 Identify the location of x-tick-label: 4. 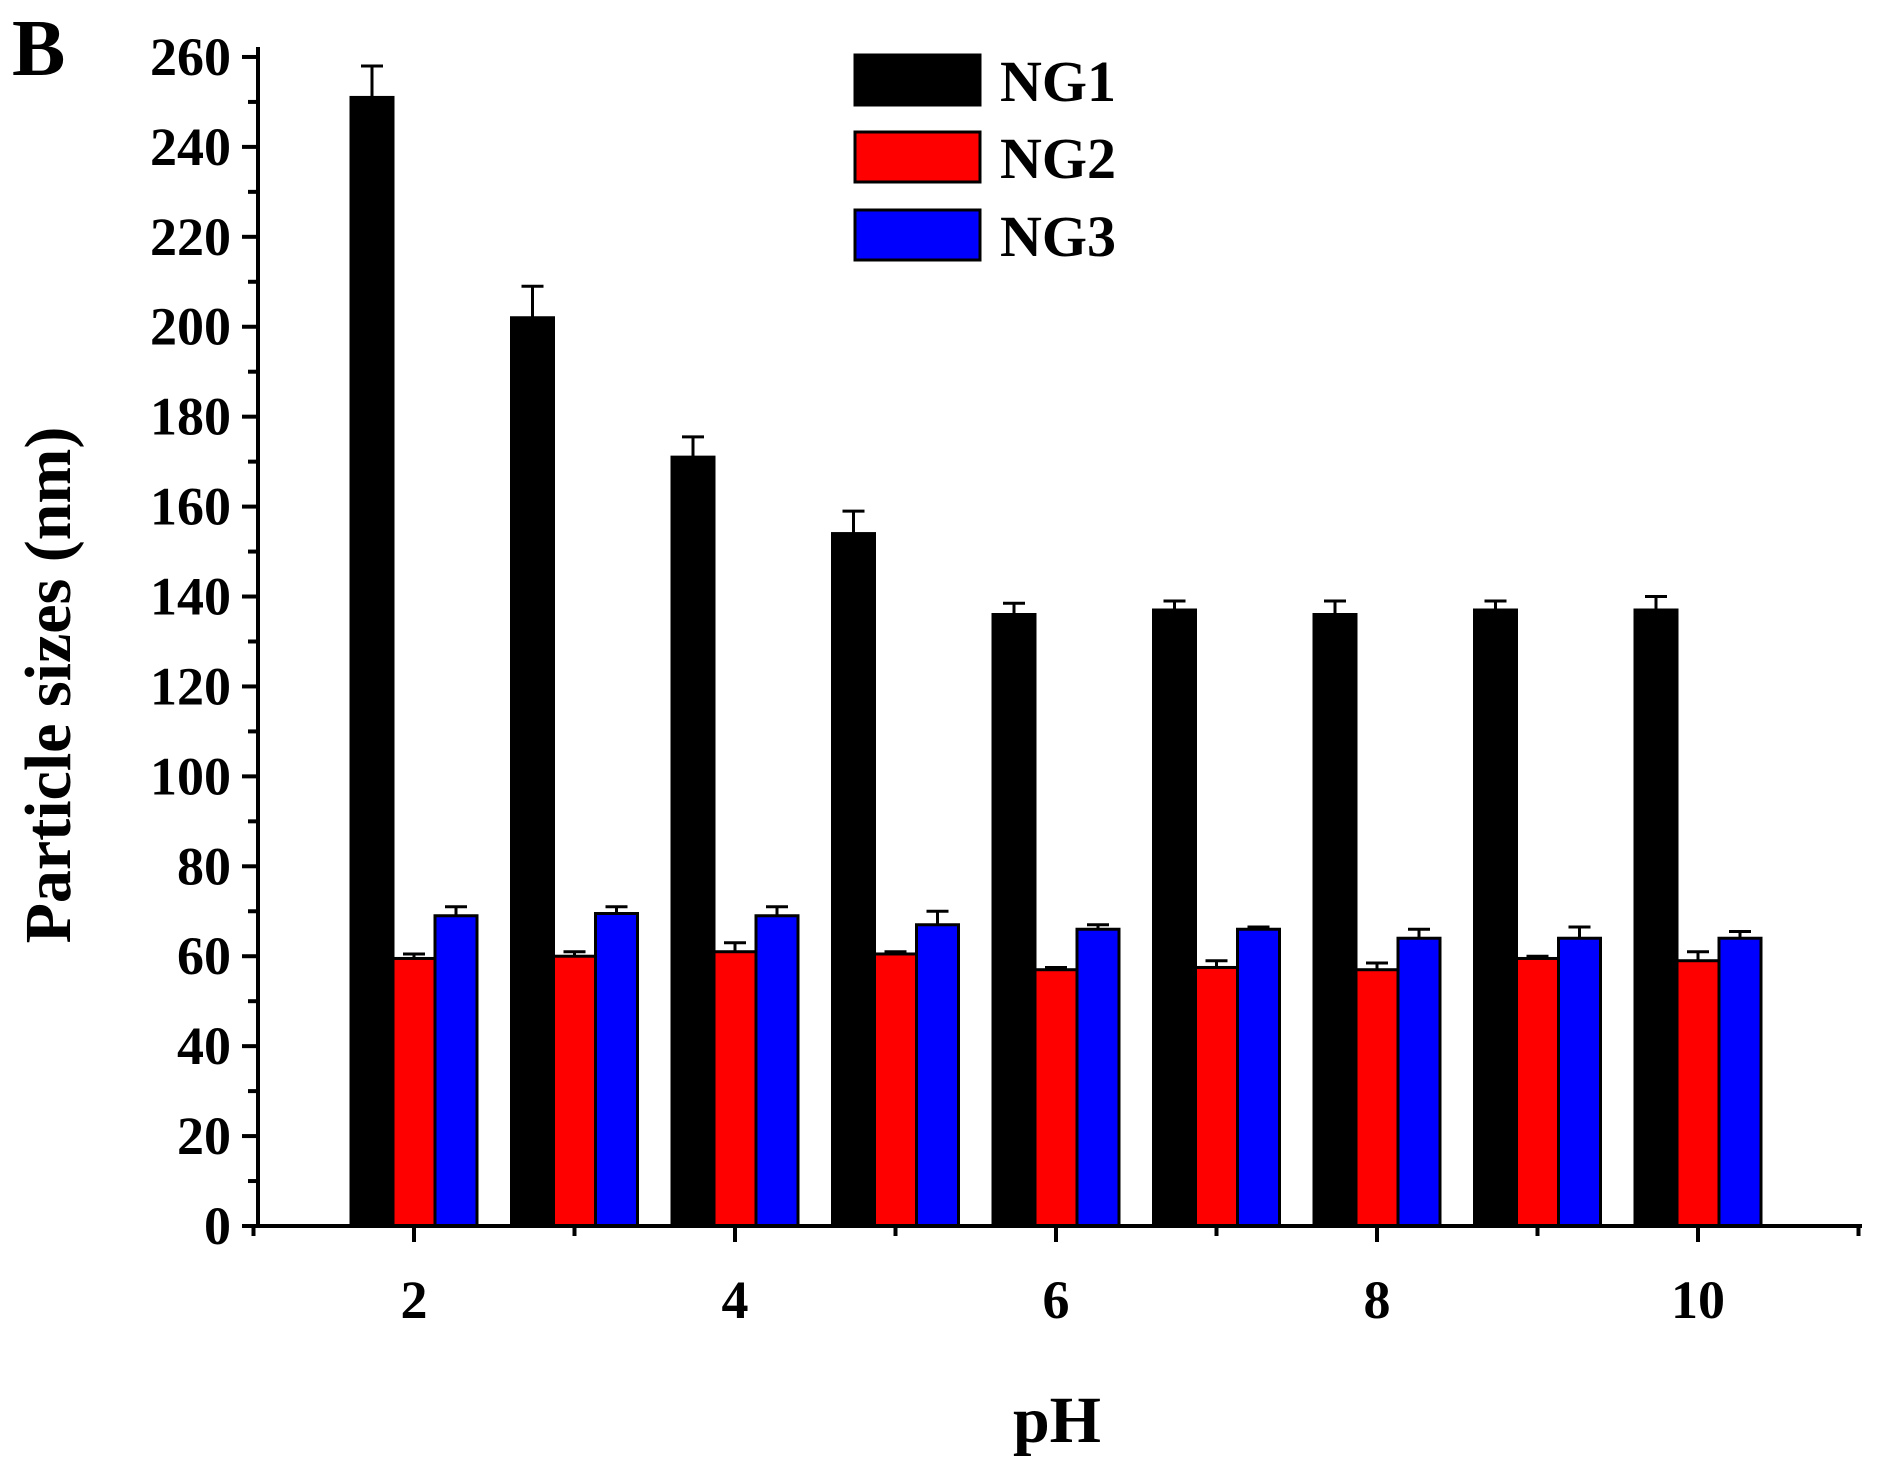
(735, 1300).